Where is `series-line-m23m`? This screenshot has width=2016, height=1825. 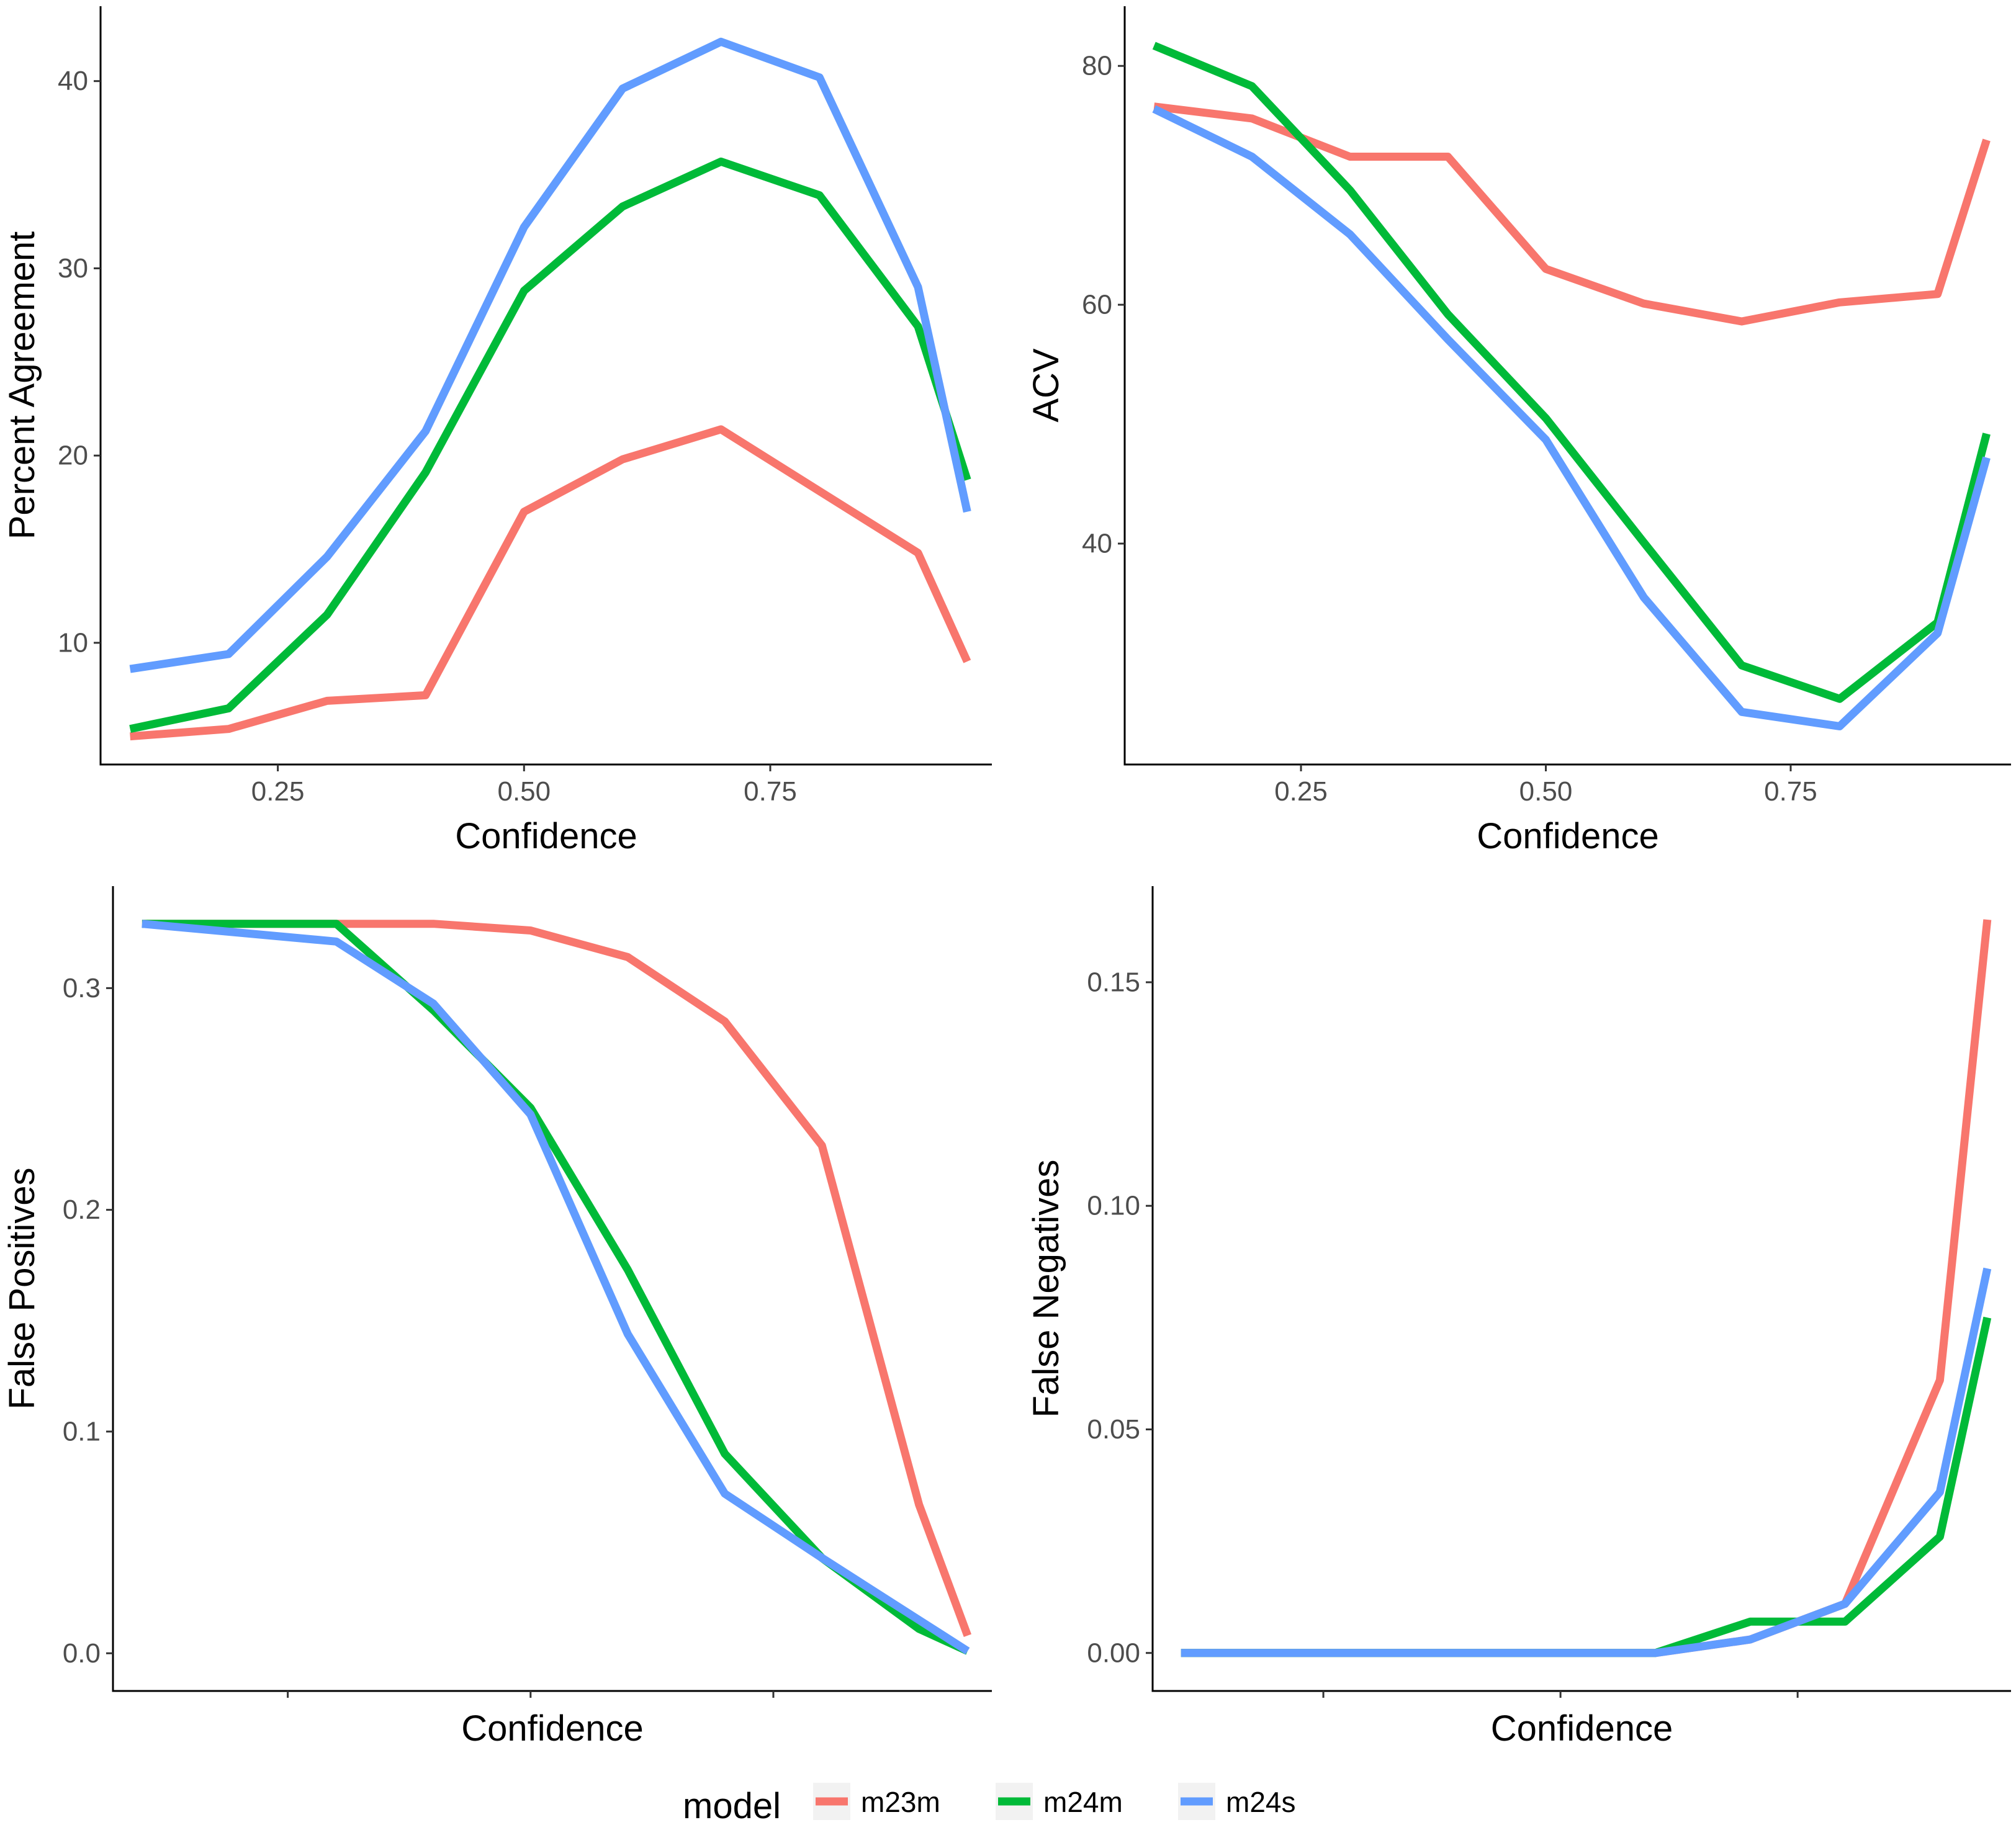 series-line-m23m is located at coordinates (551, 583).